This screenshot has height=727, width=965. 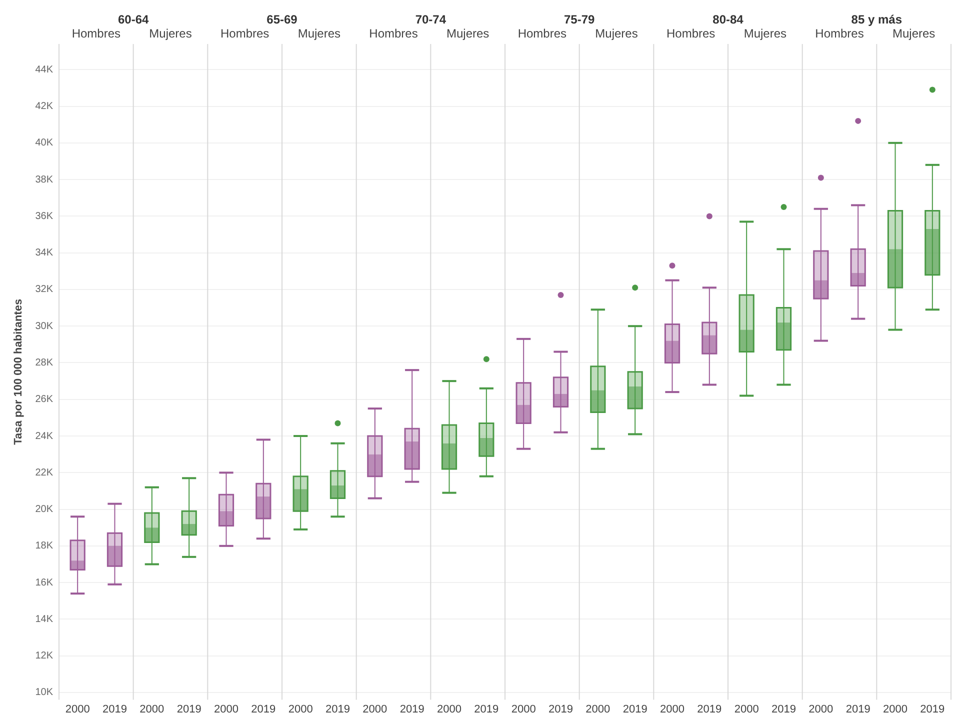 What do you see at coordinates (728, 19) in the screenshot?
I see `text: 80-84` at bounding box center [728, 19].